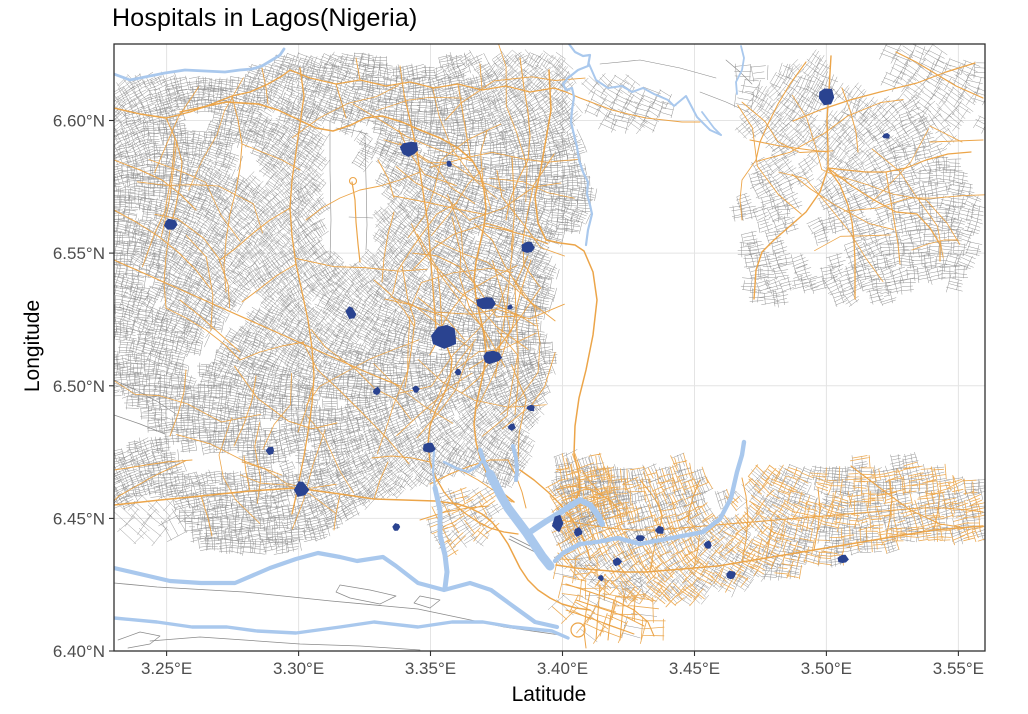 The image size is (1028, 714). Describe the element at coordinates (32, 346) in the screenshot. I see `svg-text: Longitude` at that location.